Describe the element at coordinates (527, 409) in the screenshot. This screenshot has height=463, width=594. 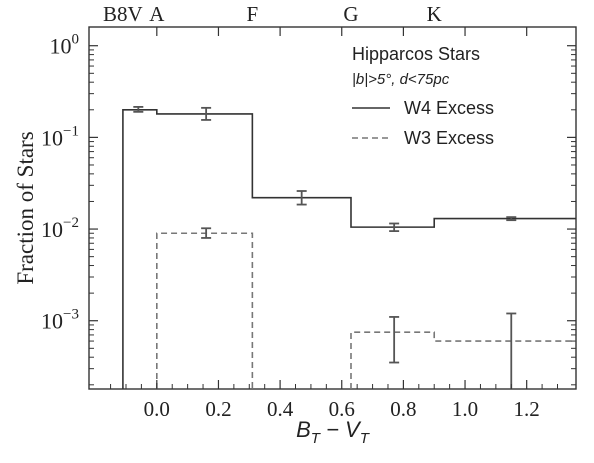
I see `x-tick-label: 1.2` at that location.